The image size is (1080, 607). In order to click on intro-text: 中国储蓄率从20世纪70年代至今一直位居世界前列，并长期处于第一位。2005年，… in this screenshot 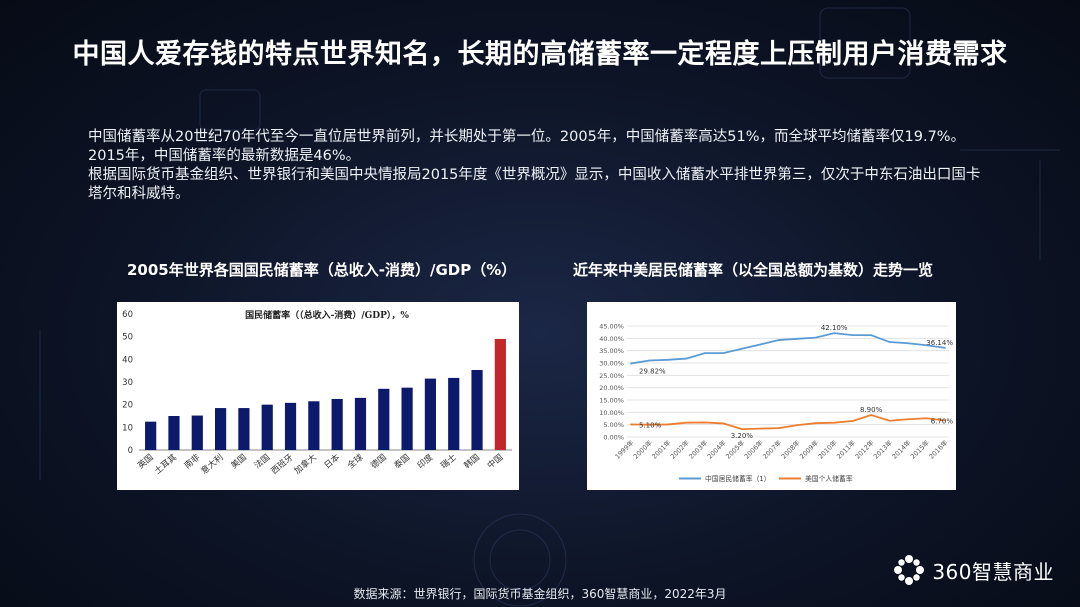, I will do `click(538, 166)`.